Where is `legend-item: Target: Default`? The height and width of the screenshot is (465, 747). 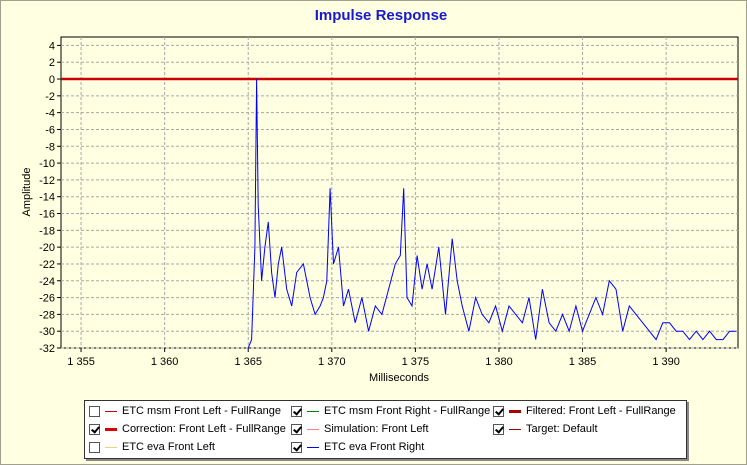
legend-item: Target: Default is located at coordinates (545, 429).